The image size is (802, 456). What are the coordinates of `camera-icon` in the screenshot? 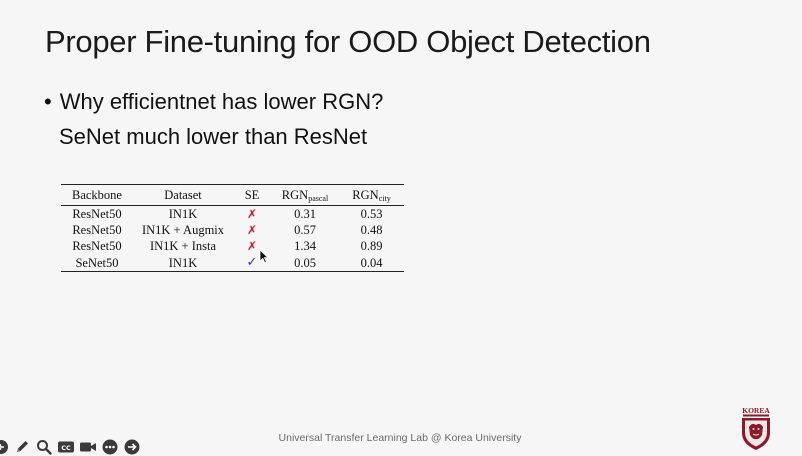 It's located at (88, 447).